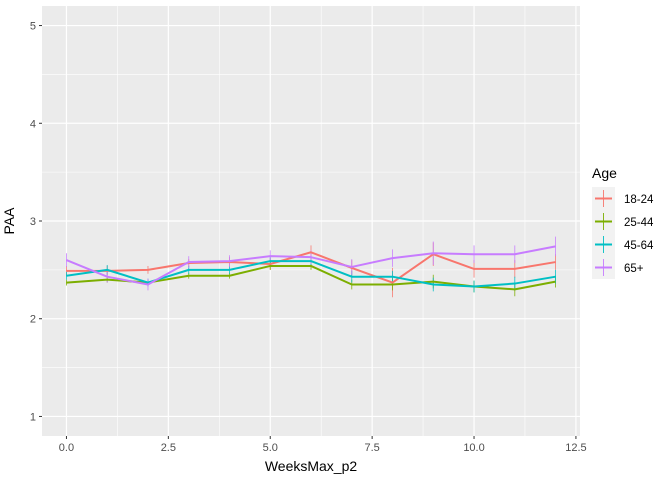 The width and height of the screenshot is (672, 480). I want to click on legend-label: 18-24, so click(639, 200).